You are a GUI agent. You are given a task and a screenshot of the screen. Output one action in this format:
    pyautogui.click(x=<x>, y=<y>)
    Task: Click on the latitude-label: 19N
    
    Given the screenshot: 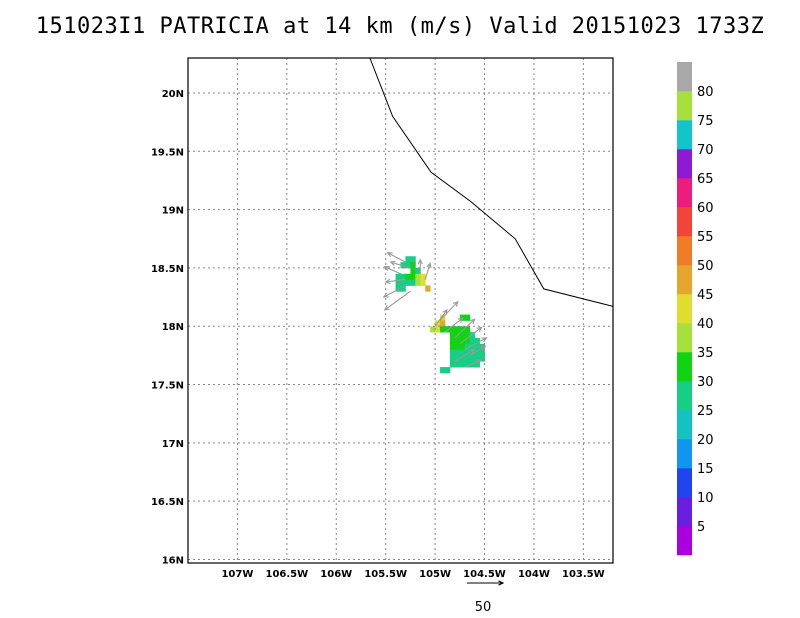 What is the action you would take?
    pyautogui.click(x=173, y=211)
    